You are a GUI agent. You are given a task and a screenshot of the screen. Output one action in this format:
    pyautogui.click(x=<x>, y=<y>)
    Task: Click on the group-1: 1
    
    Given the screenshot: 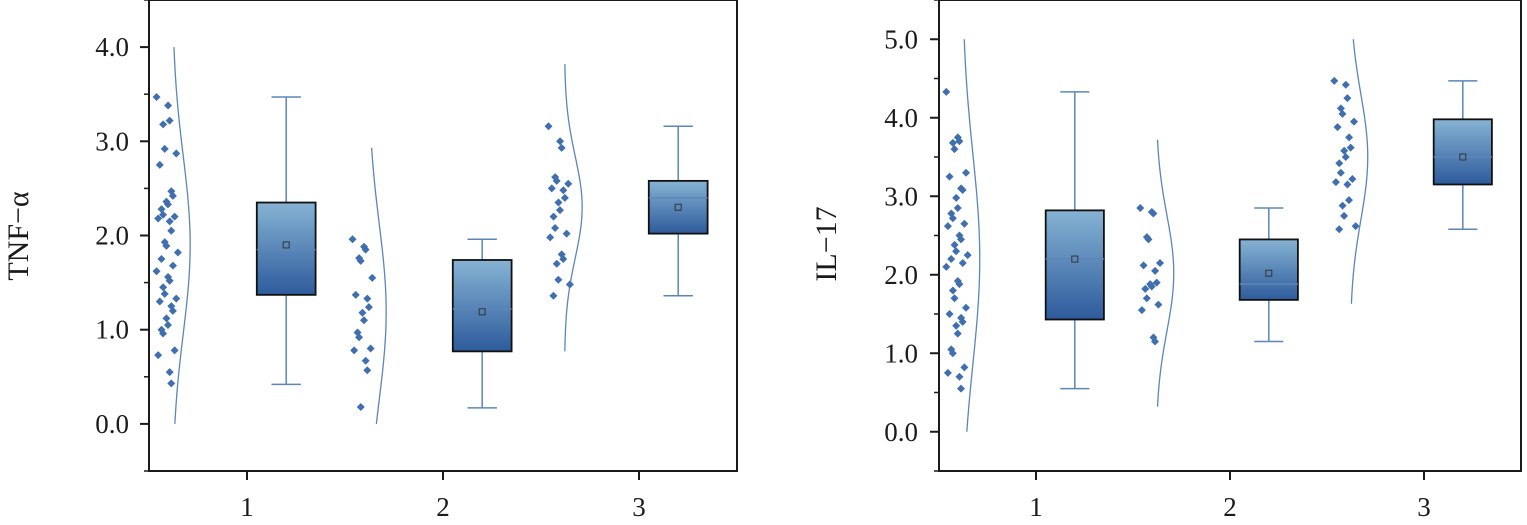 What is the action you would take?
    pyautogui.click(x=1023, y=280)
    